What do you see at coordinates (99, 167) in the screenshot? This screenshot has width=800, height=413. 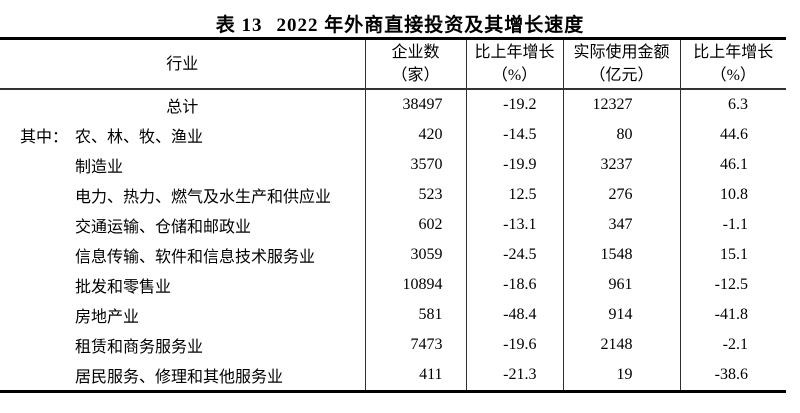 I see `row-label: 制造业` at bounding box center [99, 167].